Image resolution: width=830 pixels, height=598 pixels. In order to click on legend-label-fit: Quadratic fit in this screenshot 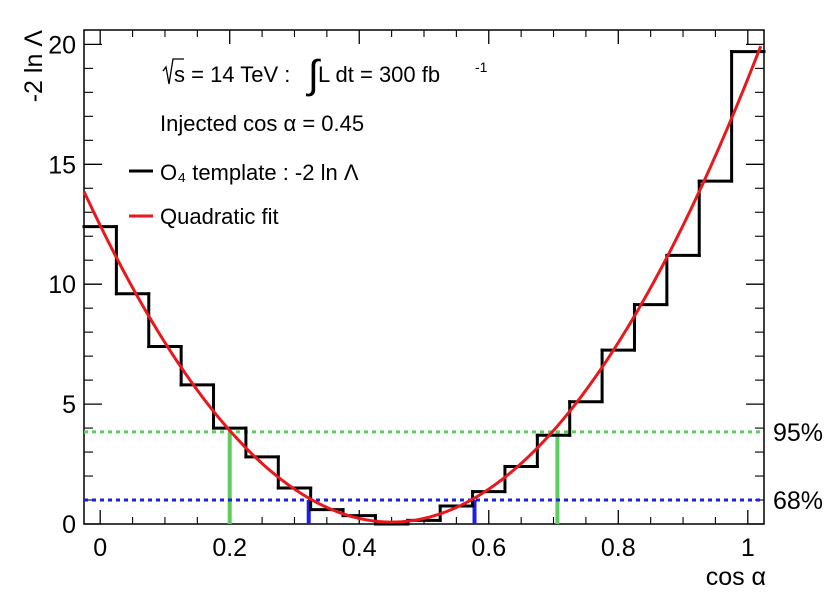, I will do `click(219, 216)`.